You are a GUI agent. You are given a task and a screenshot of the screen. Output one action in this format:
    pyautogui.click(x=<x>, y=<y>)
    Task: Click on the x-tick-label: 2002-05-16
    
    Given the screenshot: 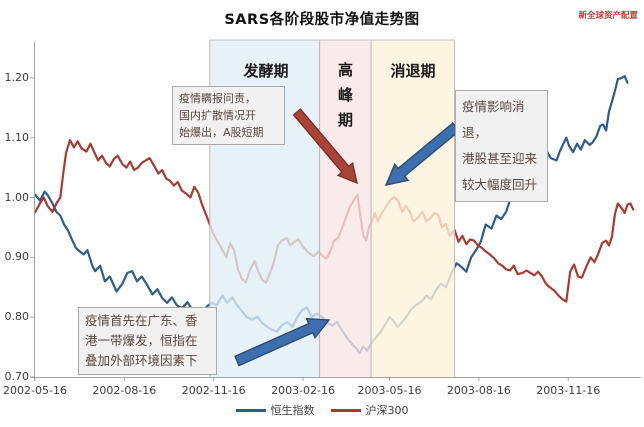 What is the action you would take?
    pyautogui.click(x=35, y=390)
    